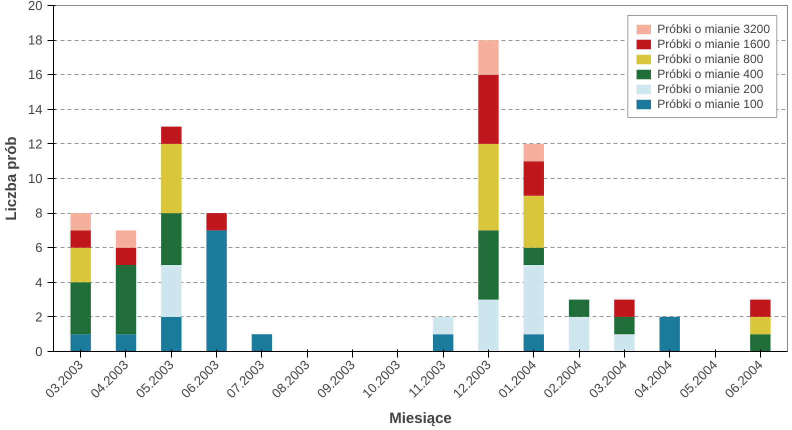 The height and width of the screenshot is (430, 792). What do you see at coordinates (710, 59) in the screenshot?
I see `legend-label: Próbki o mianie 800` at bounding box center [710, 59].